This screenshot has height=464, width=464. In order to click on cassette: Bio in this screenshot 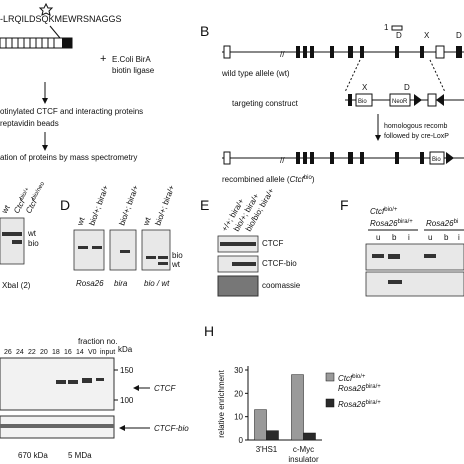, I will do `click(436, 160)`.